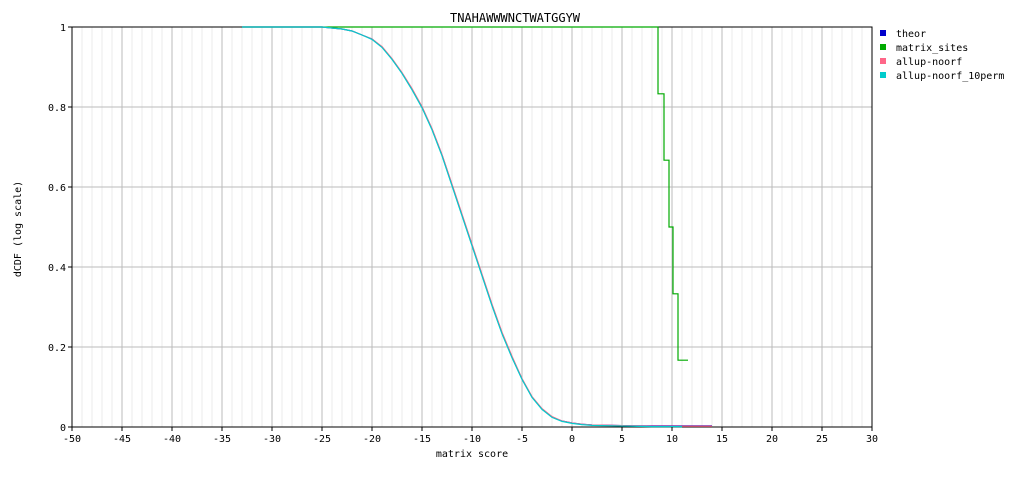  Describe the element at coordinates (932, 48) in the screenshot. I see `legend-label: matrix_sites` at that location.